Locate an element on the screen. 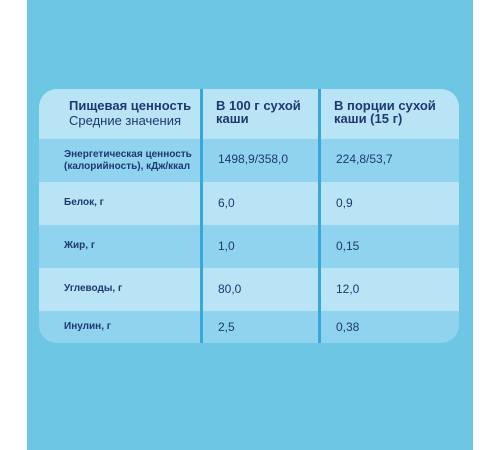 The image size is (500, 450). row-per-portion: 0,9 is located at coordinates (344, 203).